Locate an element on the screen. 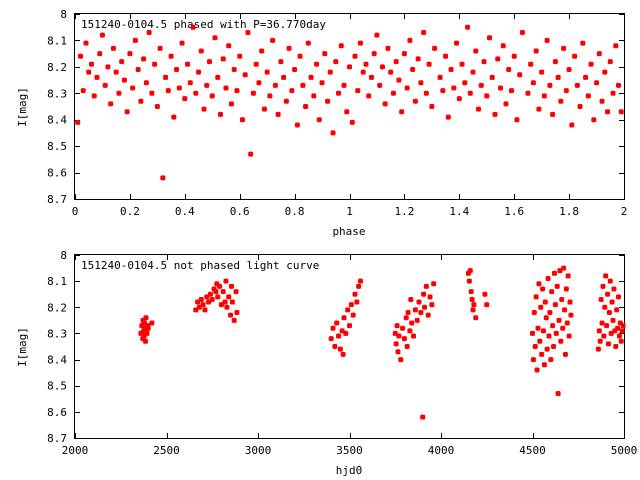  phased-y-tick-label: 8.5 is located at coordinates (57, 146).